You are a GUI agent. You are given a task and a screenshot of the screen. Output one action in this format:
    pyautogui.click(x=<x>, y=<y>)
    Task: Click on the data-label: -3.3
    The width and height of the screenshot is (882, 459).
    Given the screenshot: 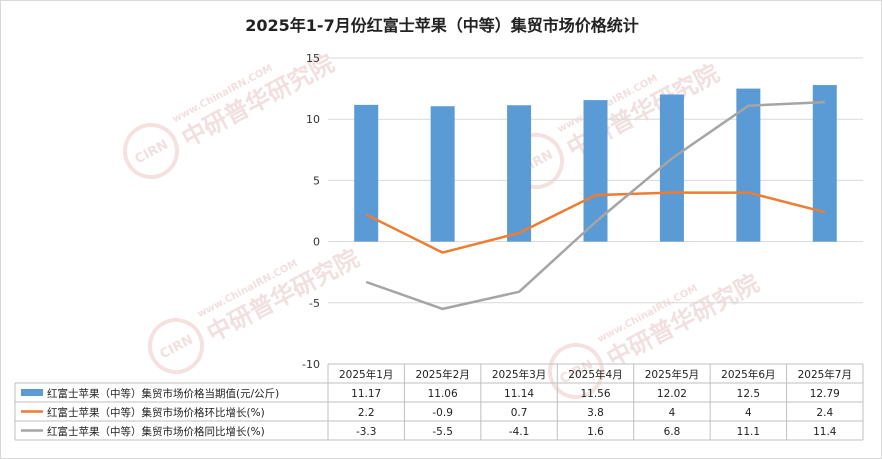 What is the action you would take?
    pyautogui.click(x=366, y=432)
    